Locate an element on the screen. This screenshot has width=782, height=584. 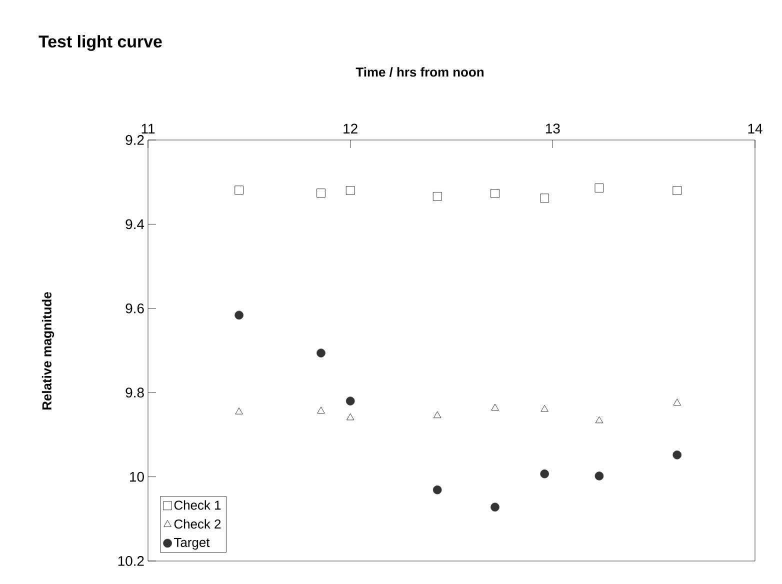
chart-title: Test light curve is located at coordinates (100, 43).